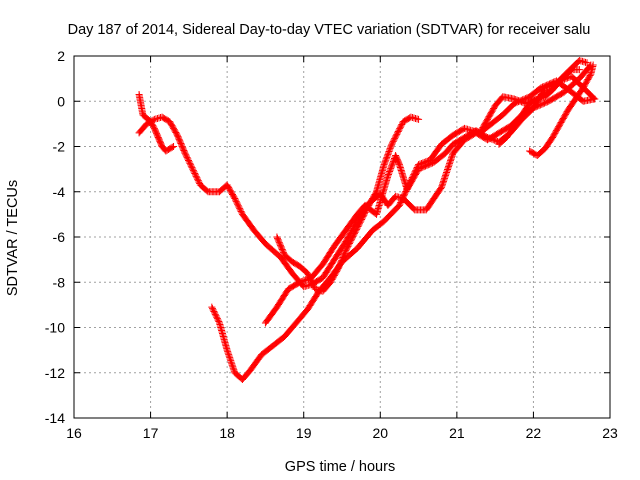 Image resolution: width=640 pixels, height=480 pixels. Describe the element at coordinates (55, 418) in the screenshot. I see `y-tick-label: -14` at that location.